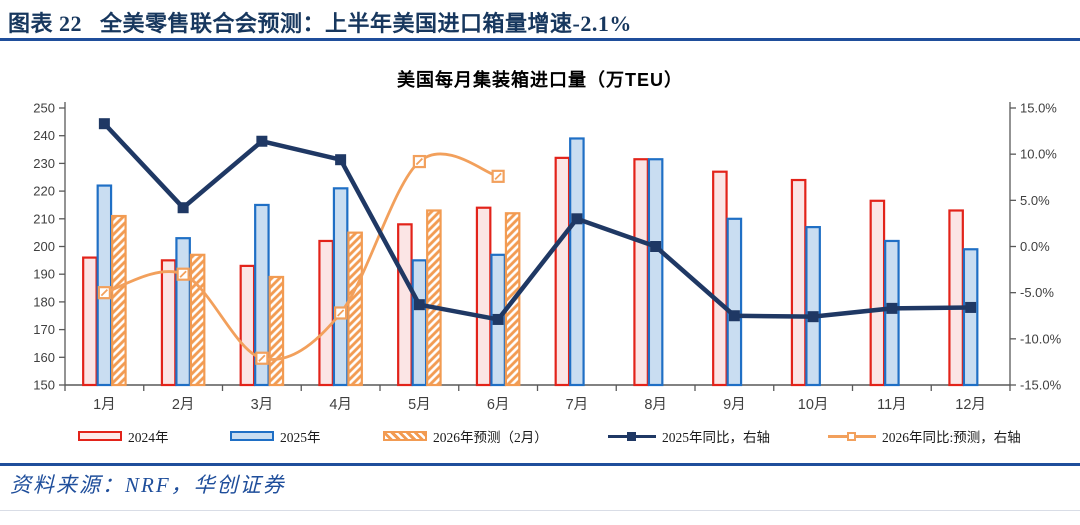 The width and height of the screenshot is (1080, 525). Describe the element at coordinates (490, 437) in the screenshot. I see `legend-label: 2026年预测（2月）` at that location.